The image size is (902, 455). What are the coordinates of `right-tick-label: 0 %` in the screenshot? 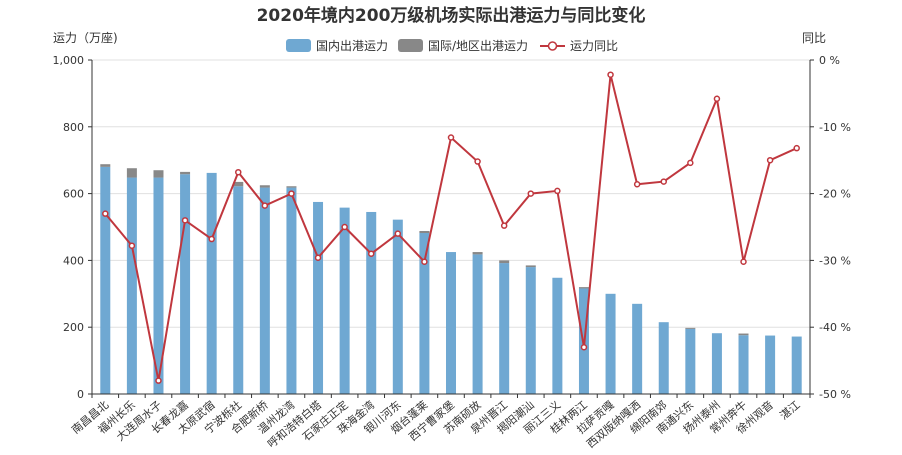 It's located at (829, 60).